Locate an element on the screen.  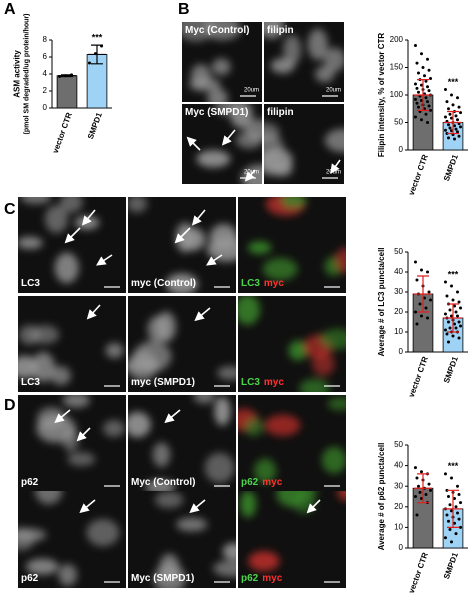
micrograph: Myc (Control) is located at coordinates (182, 443).